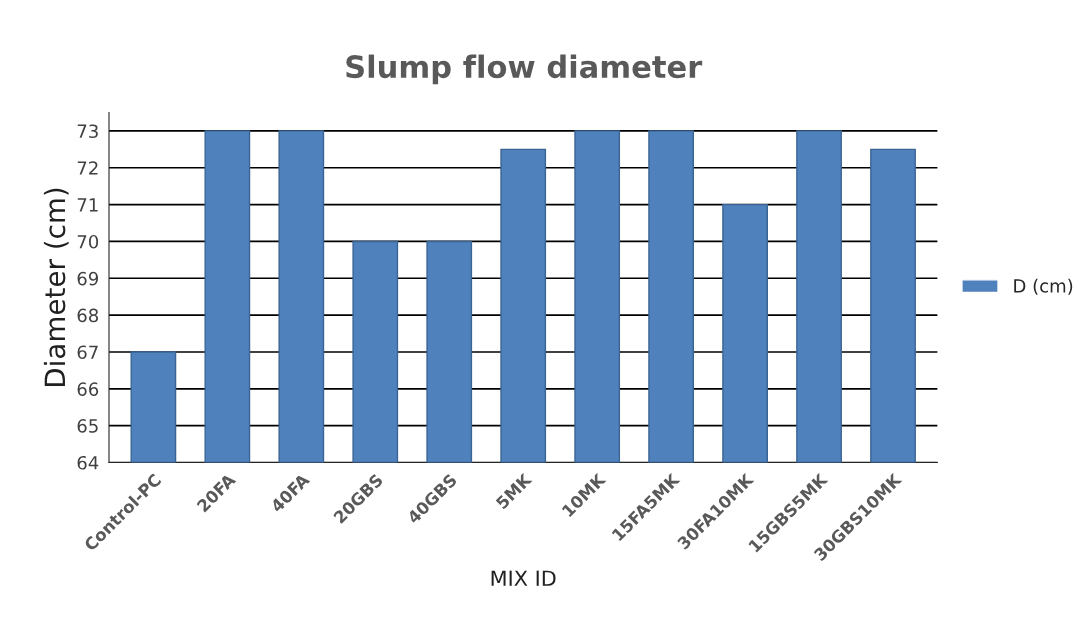 The width and height of the screenshot is (1090, 625). I want to click on y-tick-label: 70, so click(88, 241).